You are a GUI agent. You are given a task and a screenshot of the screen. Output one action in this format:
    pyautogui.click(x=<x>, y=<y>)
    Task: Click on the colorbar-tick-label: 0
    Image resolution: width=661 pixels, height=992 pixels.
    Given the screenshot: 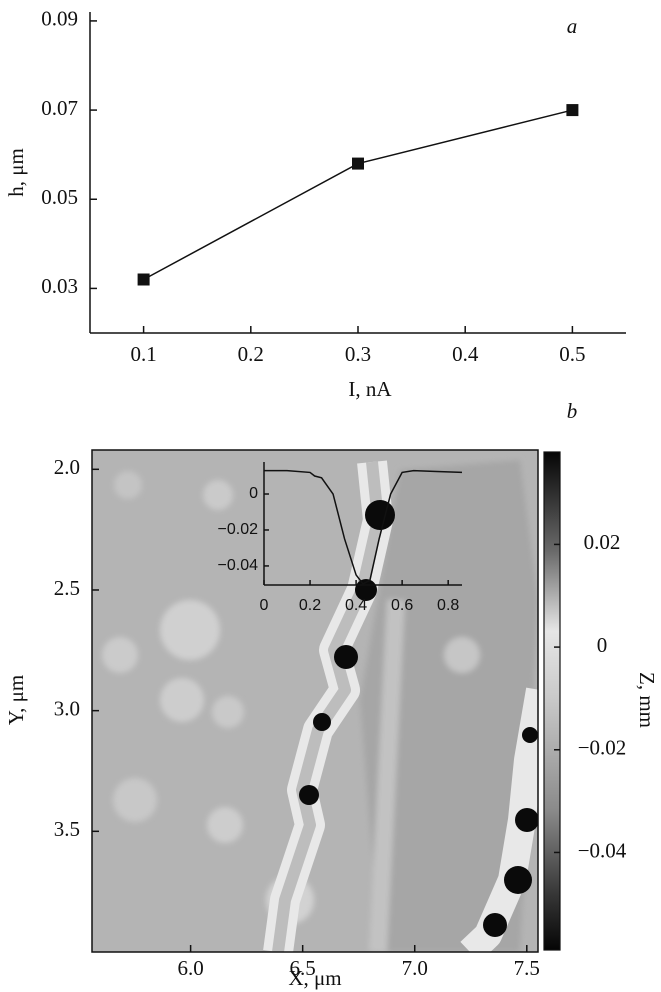 What is the action you would take?
    pyautogui.click(x=602, y=645)
    